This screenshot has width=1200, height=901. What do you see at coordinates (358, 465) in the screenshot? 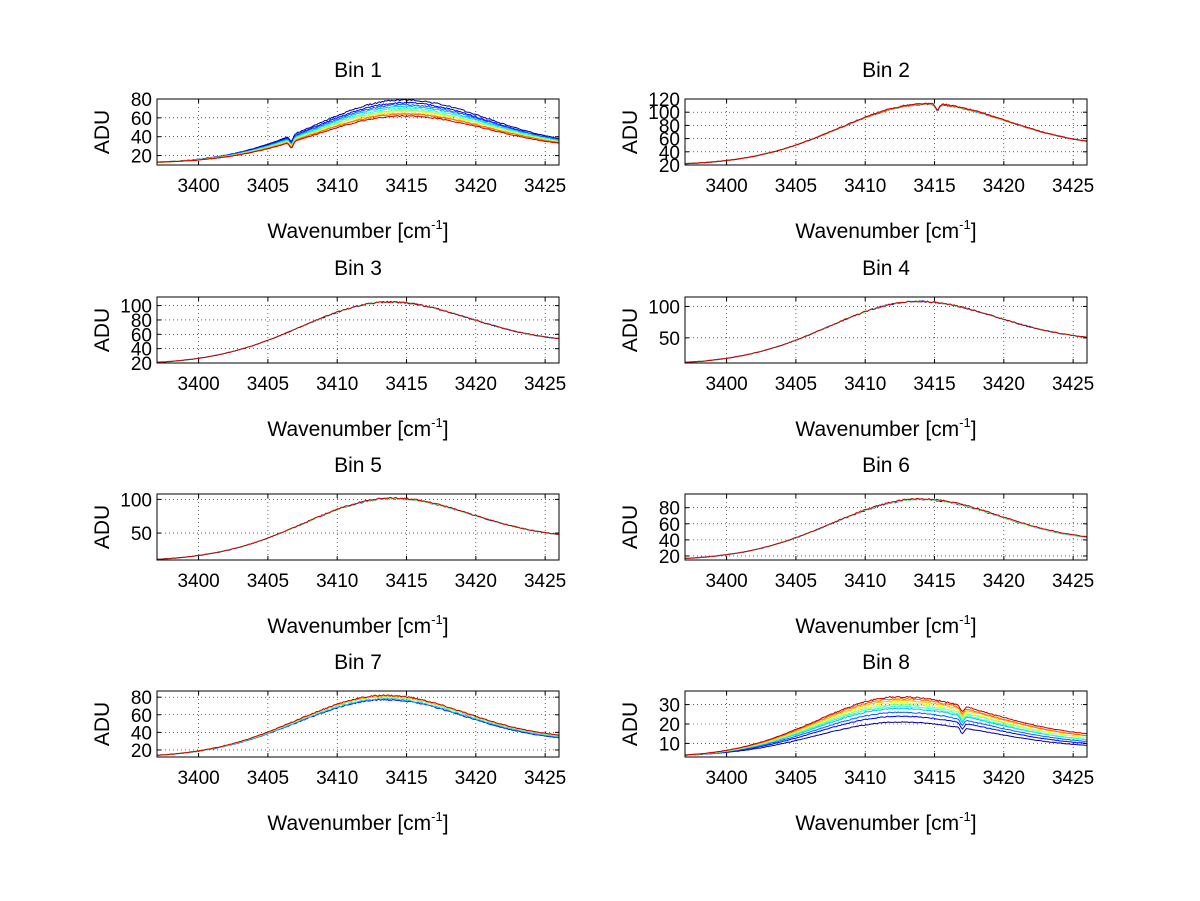
I see `subplot-title: Bin 5` at bounding box center [358, 465].